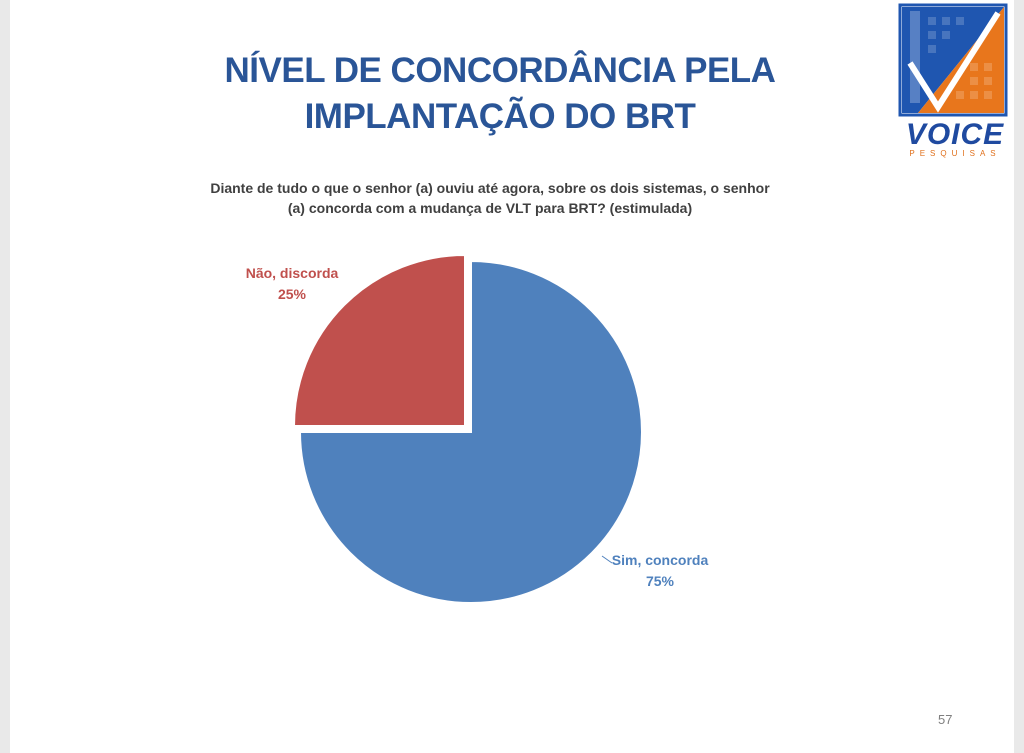 The height and width of the screenshot is (753, 1024). Describe the element at coordinates (500, 116) in the screenshot. I see `title-line-2: IMPLANTAÇÃO DO BRT` at that location.